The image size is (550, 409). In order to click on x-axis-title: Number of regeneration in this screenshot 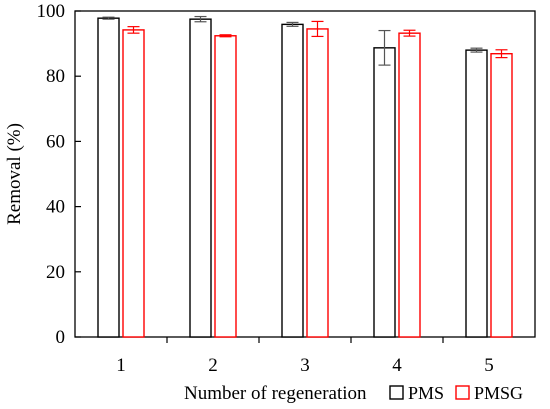, I will do `click(275, 393)`.